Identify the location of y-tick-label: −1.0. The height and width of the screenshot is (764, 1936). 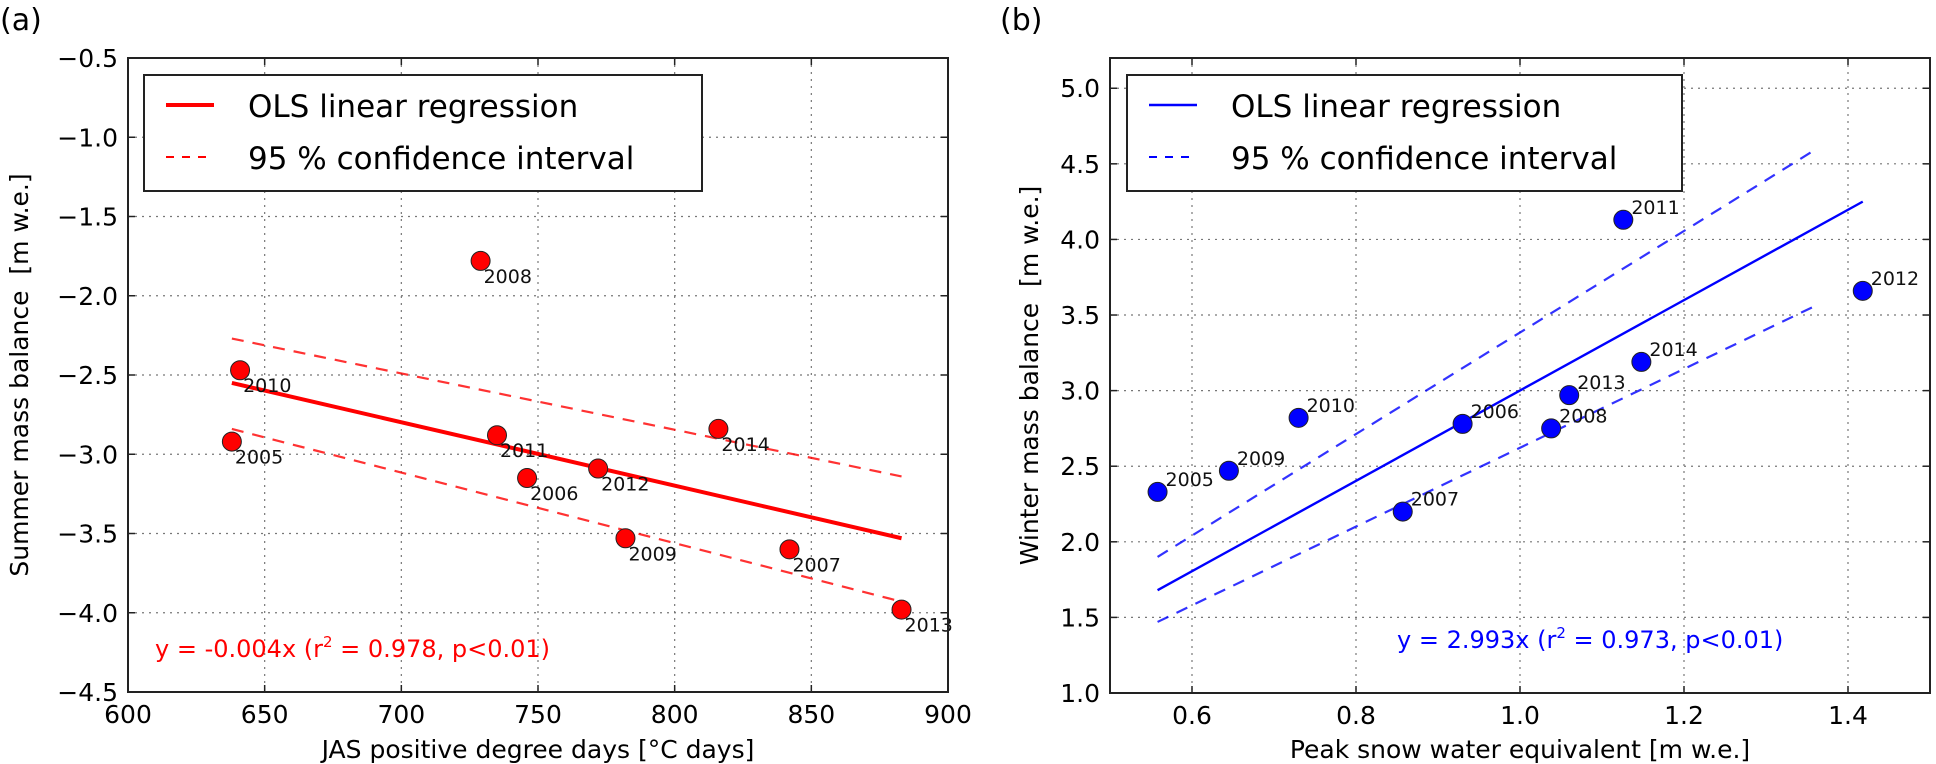
(87, 137).